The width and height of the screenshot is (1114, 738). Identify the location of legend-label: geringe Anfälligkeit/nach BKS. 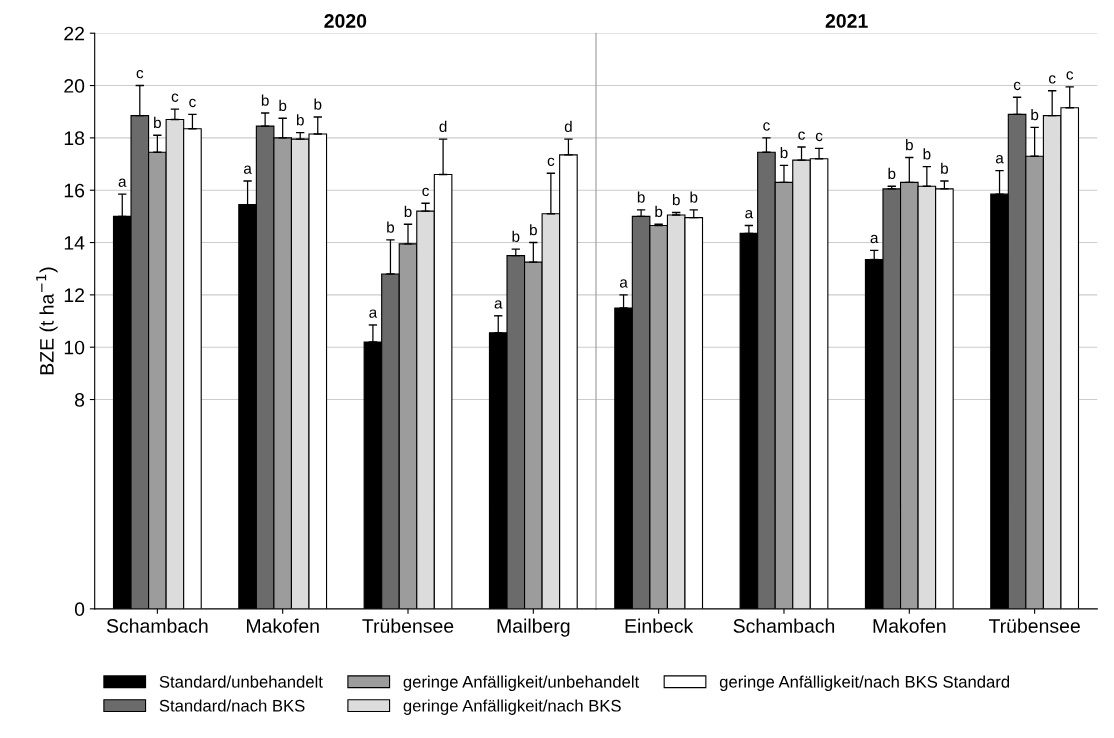
(512, 707).